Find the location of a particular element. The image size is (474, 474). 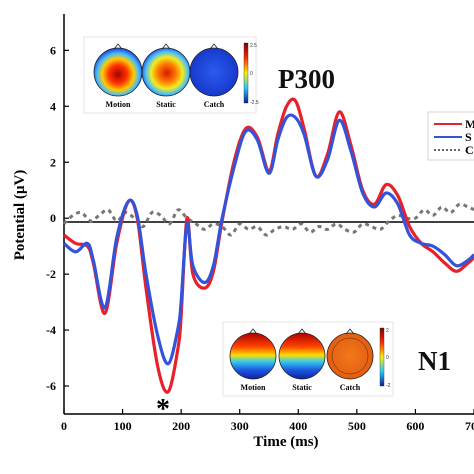

x-tick-label: 100 is located at coordinates (123, 426).